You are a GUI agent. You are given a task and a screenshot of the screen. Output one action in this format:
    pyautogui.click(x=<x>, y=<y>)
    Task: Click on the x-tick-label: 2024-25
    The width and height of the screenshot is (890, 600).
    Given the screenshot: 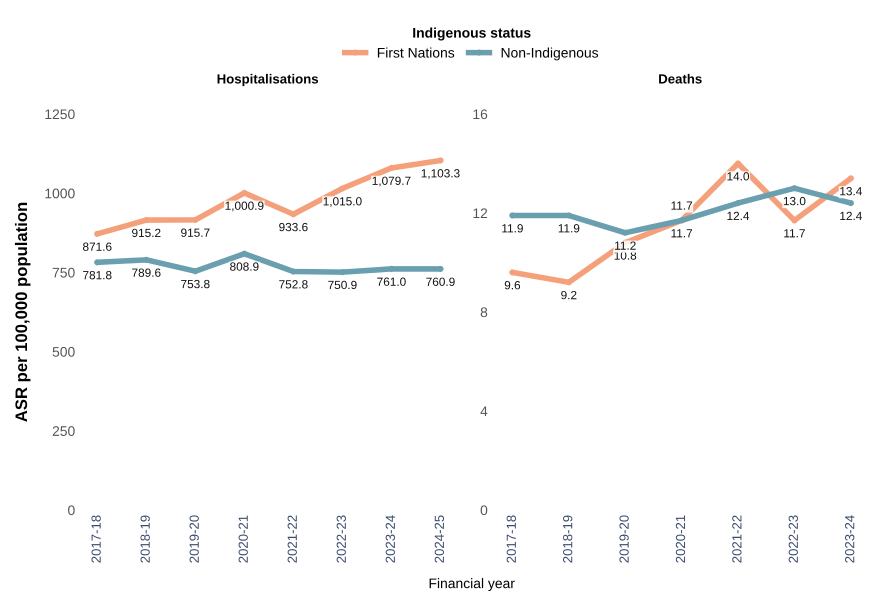 What is the action you would take?
    pyautogui.click(x=439, y=539)
    